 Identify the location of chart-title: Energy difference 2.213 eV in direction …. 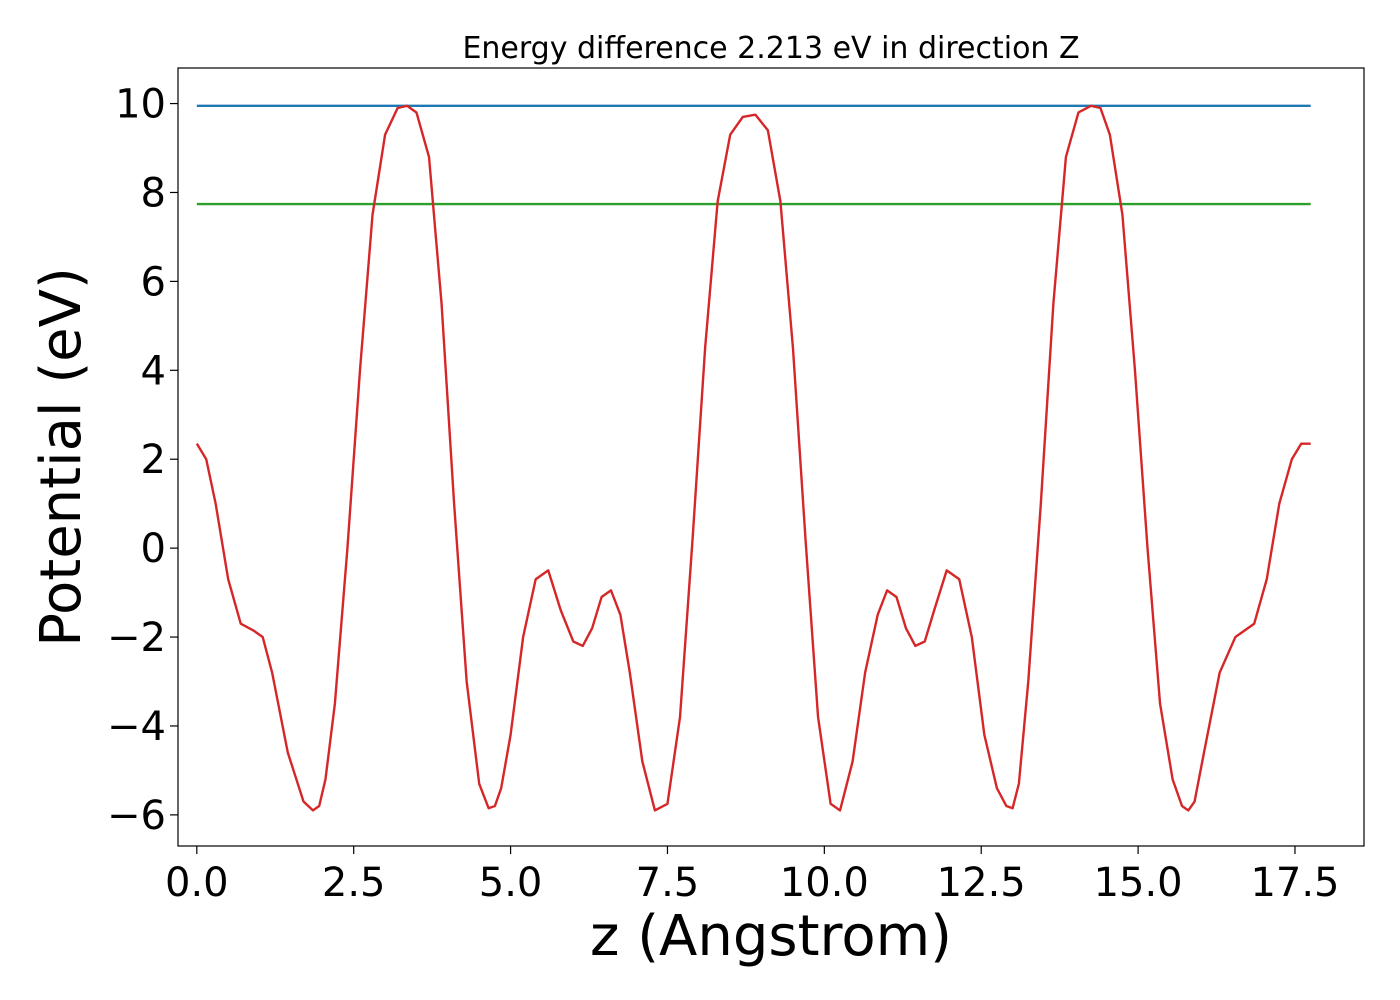
(770, 48).